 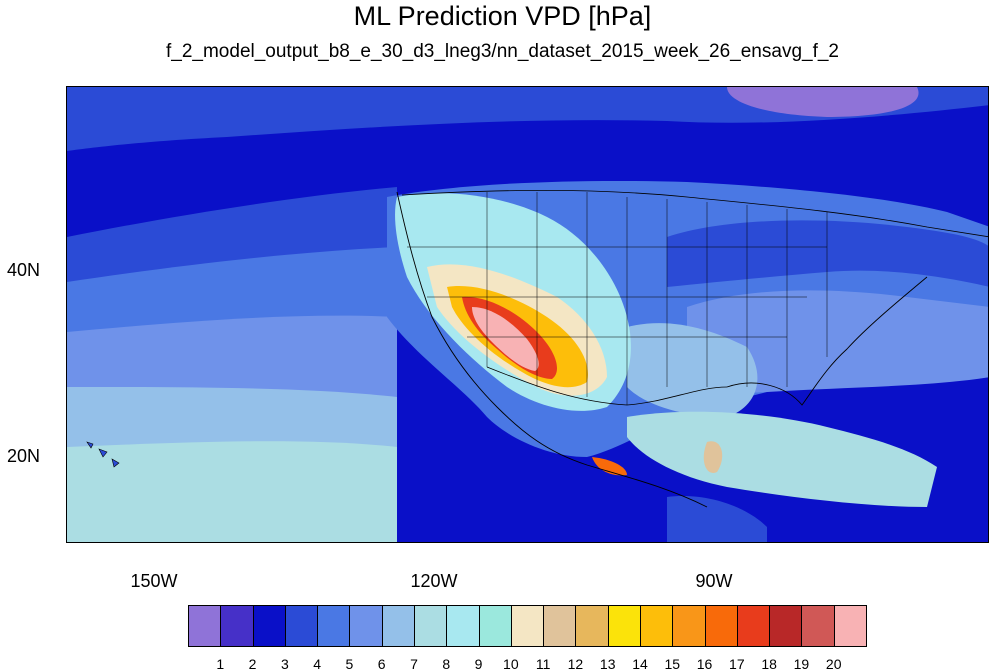 I want to click on colorbar-tick-label: 4, so click(x=317, y=664).